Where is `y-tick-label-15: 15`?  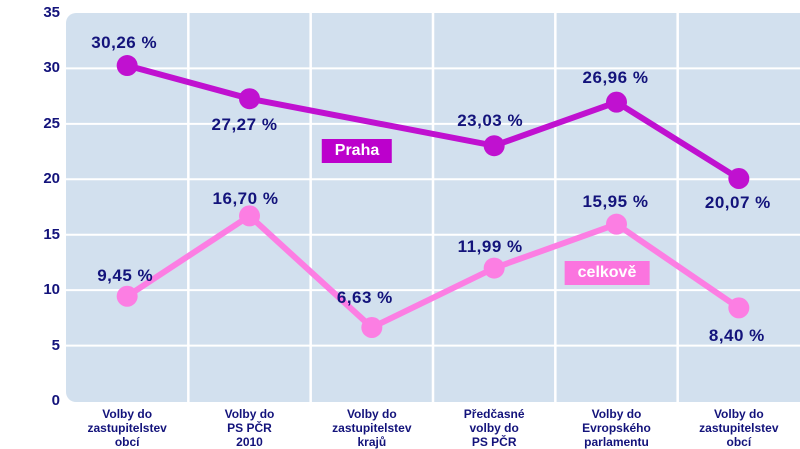 y-tick-label-15: 15 is located at coordinates (51, 234).